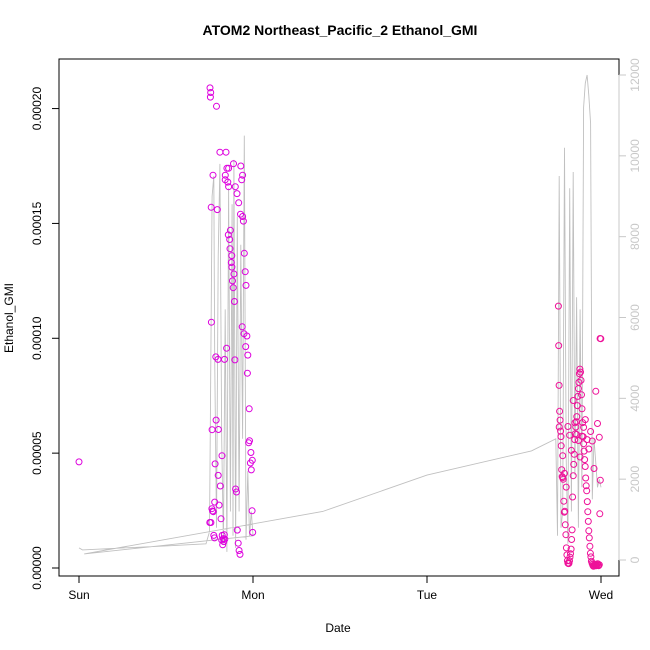  Describe the element at coordinates (635, 398) in the screenshot. I see `y2-tick-label: 4000` at that location.